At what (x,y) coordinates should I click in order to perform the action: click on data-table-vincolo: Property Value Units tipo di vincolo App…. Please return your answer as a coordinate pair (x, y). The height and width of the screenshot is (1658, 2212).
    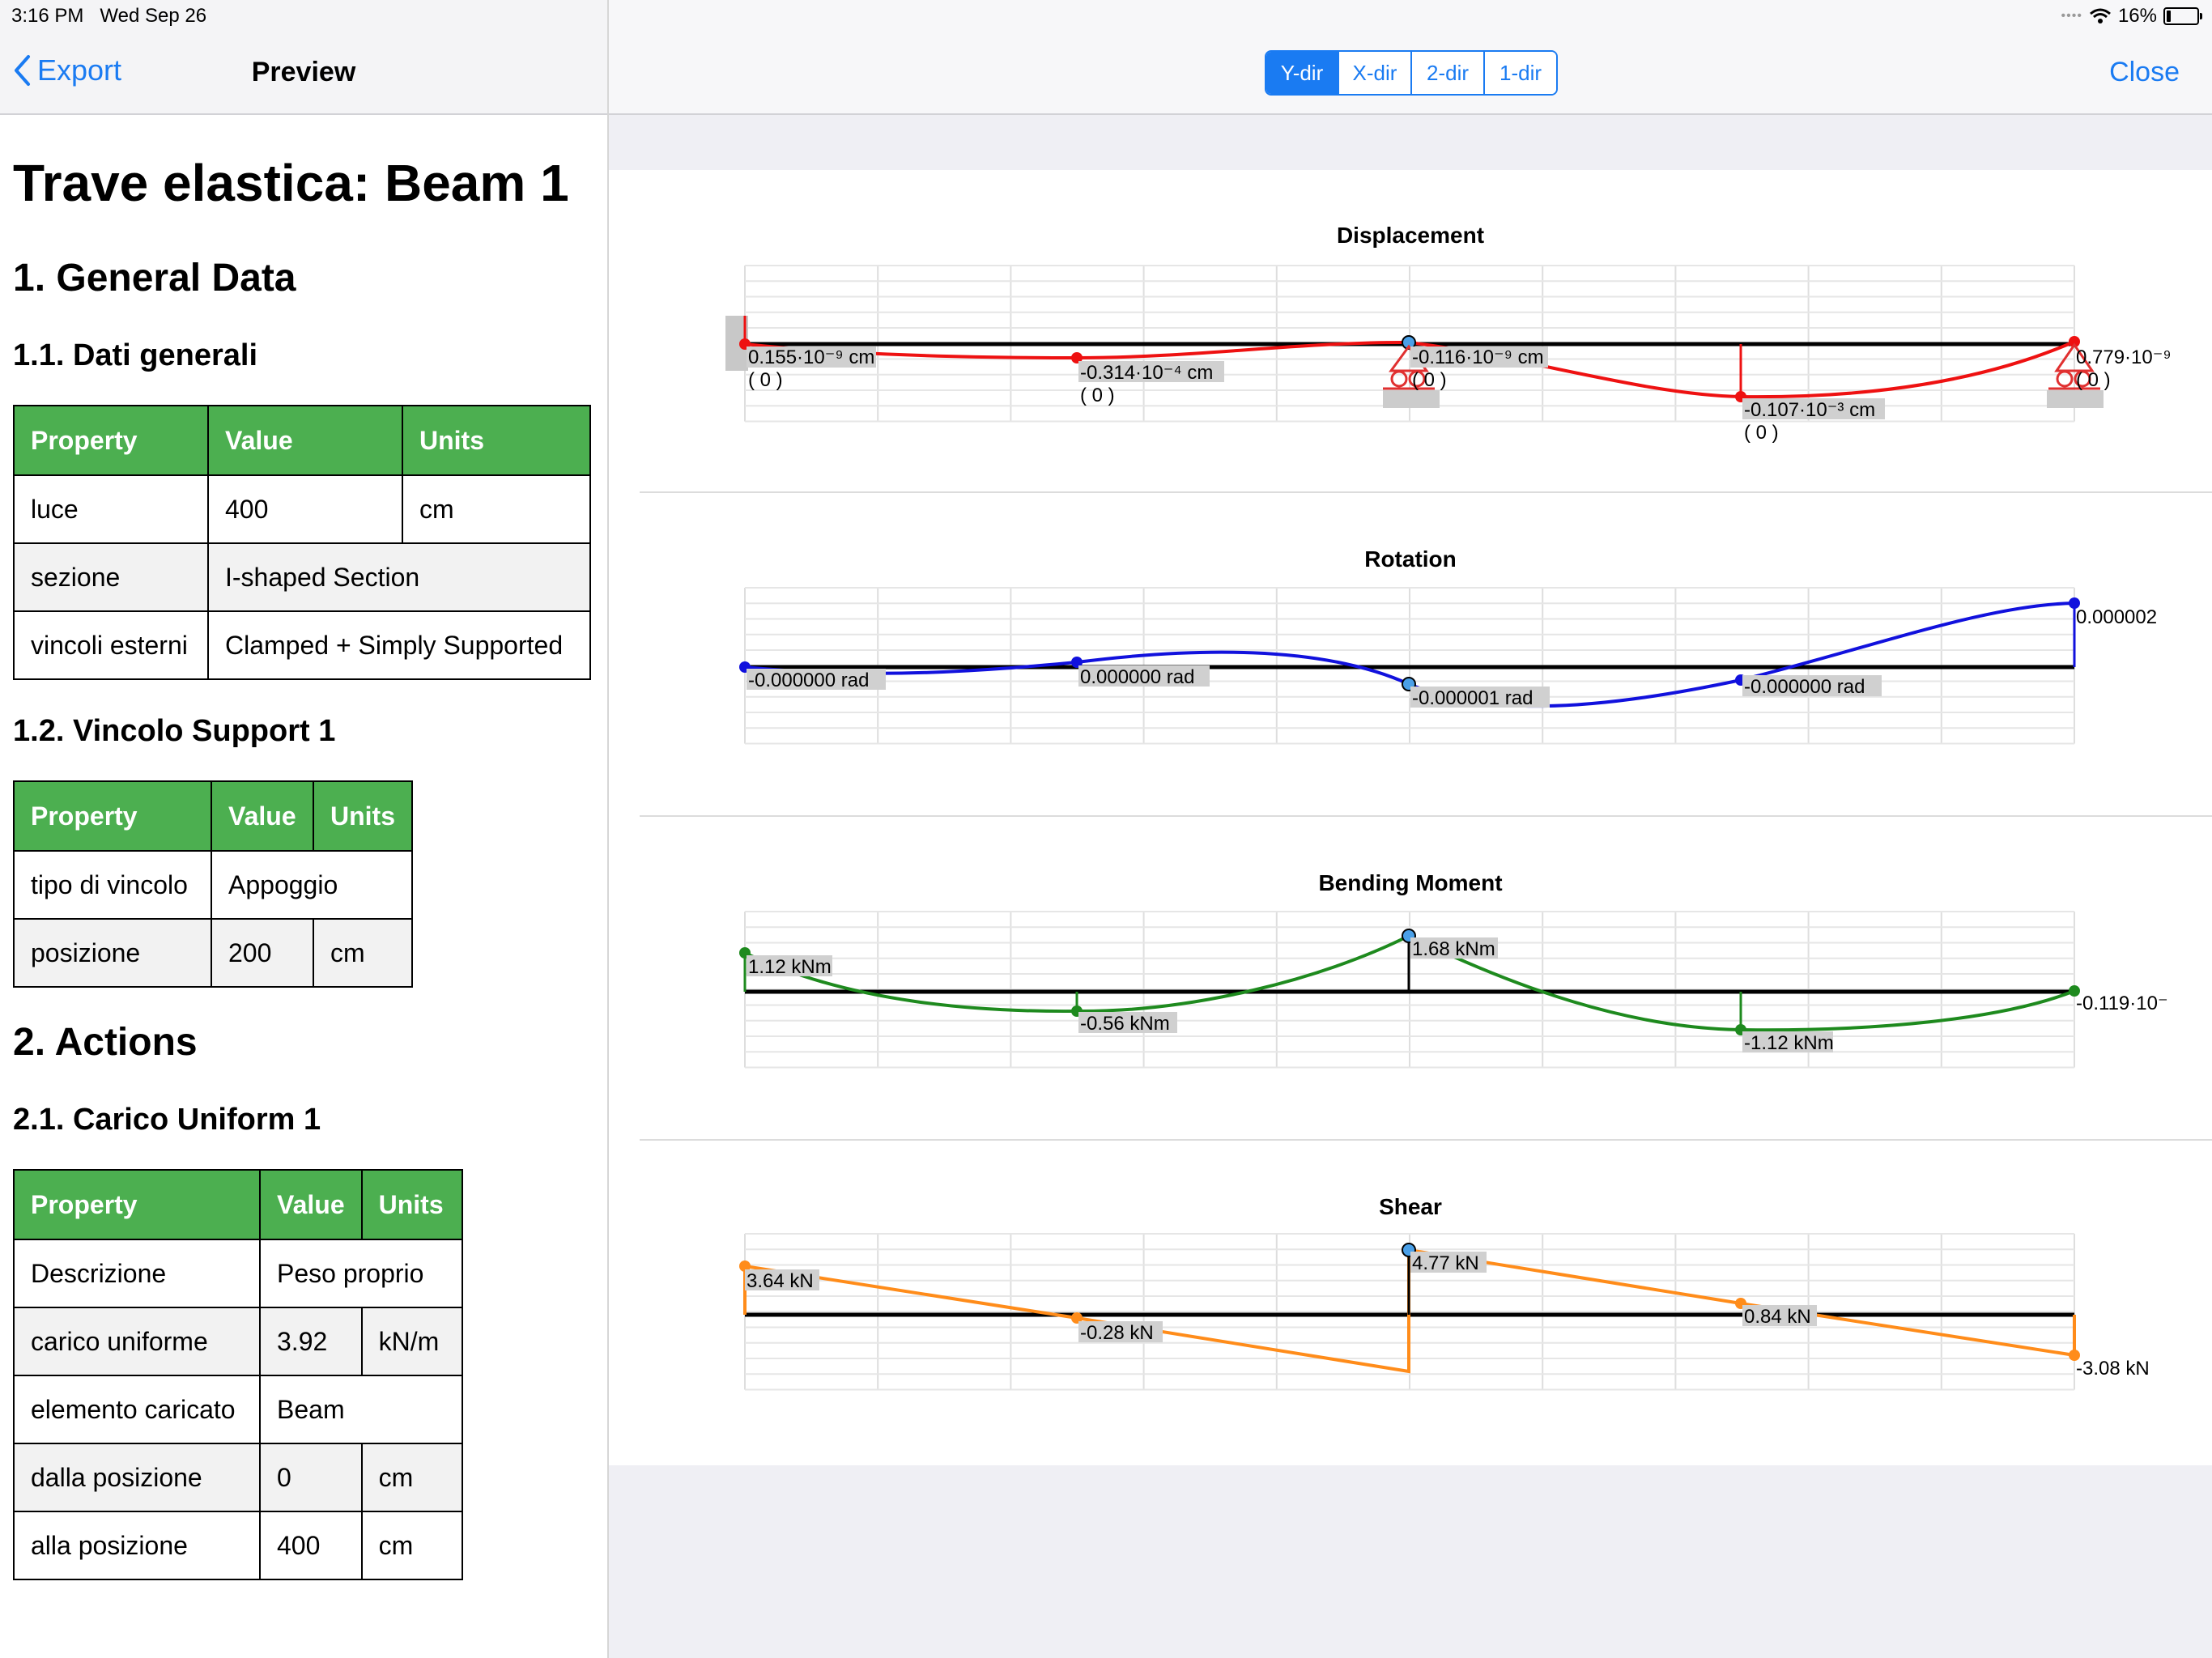
    Looking at the image, I should click on (213, 884).